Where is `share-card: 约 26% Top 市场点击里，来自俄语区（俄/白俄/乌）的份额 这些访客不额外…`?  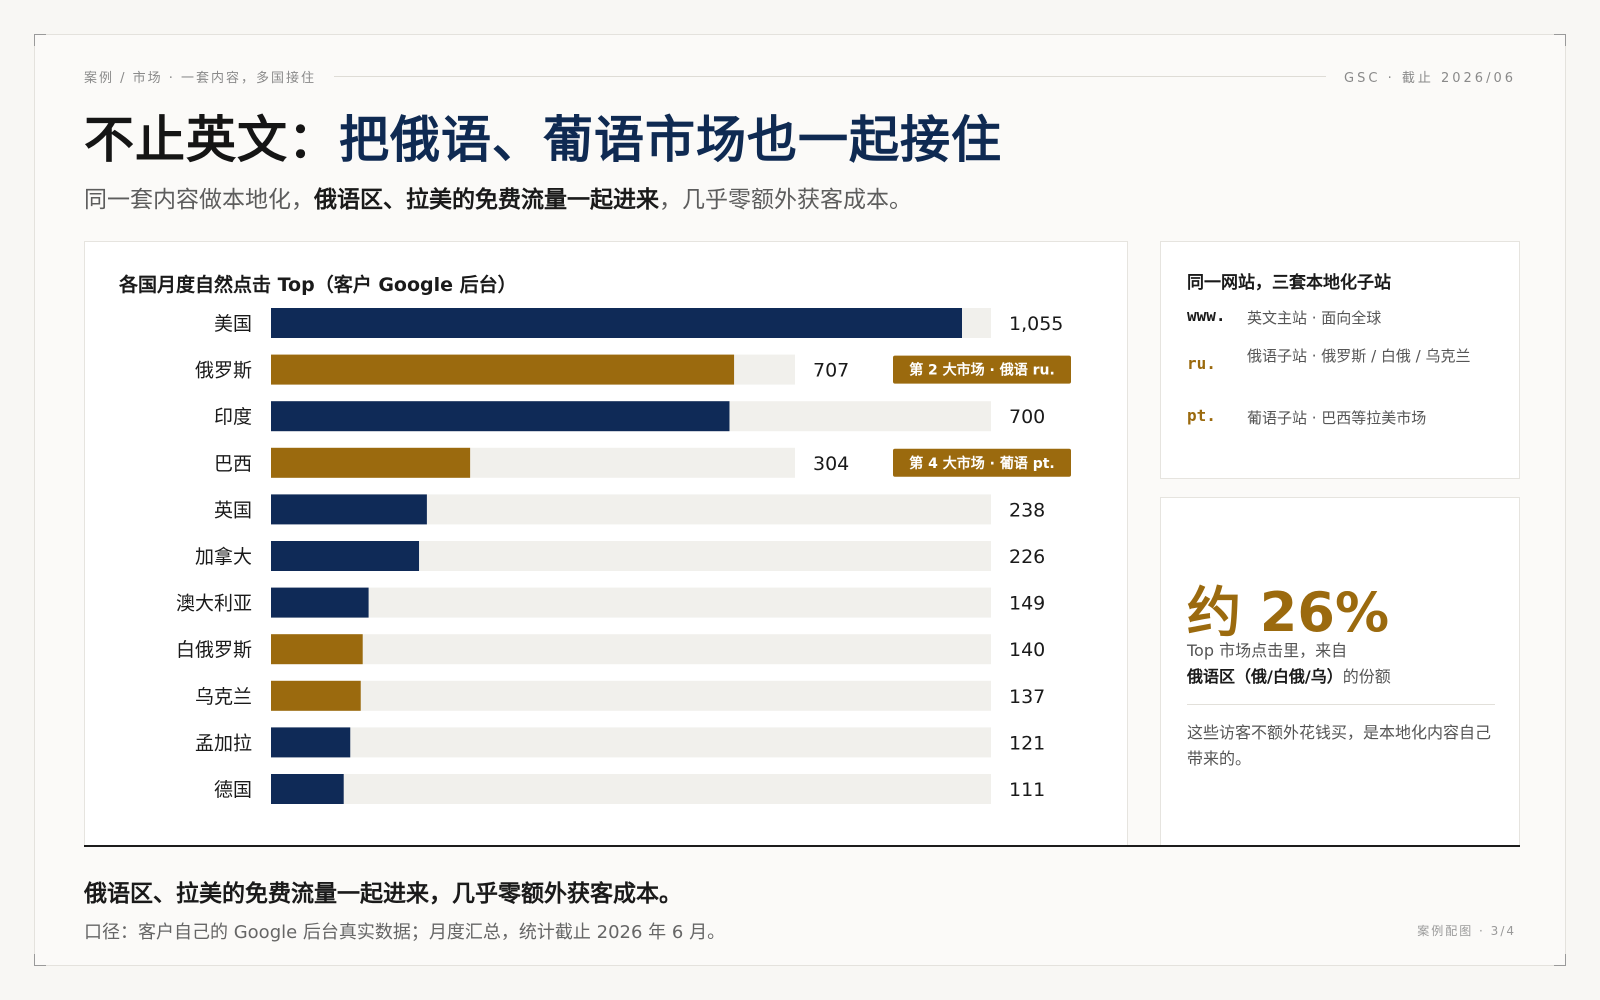
share-card: 约 26% Top 市场点击里，来自俄语区（俄/白俄/乌）的份额 这些访客不额外… is located at coordinates (1340, 671).